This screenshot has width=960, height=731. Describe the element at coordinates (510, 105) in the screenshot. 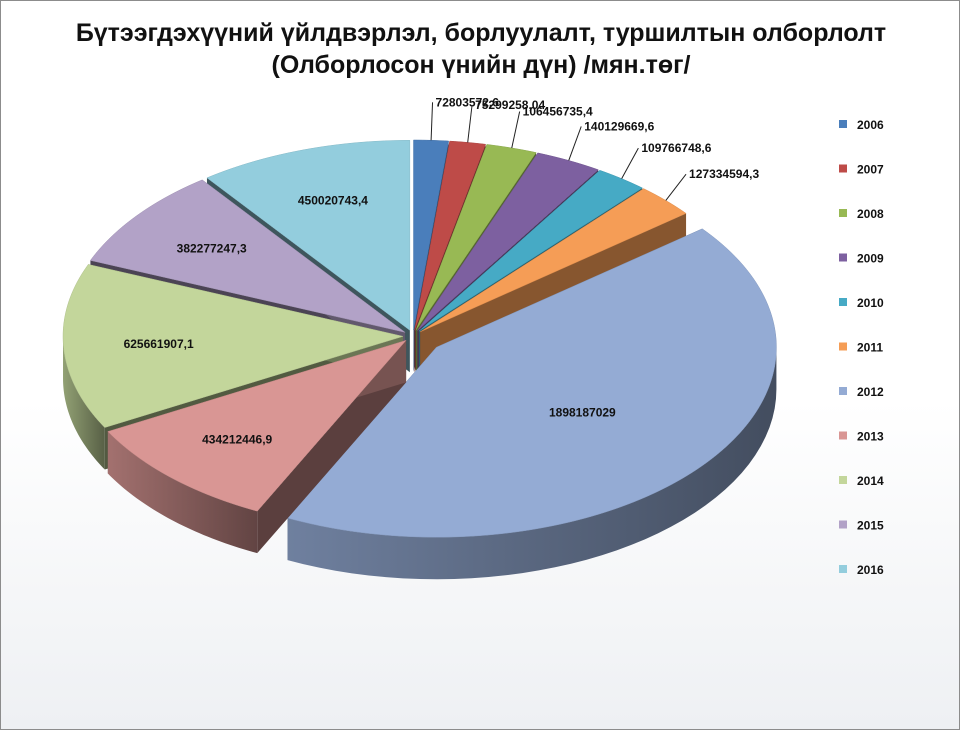

I see `data-label-text: 75299258,04` at that location.